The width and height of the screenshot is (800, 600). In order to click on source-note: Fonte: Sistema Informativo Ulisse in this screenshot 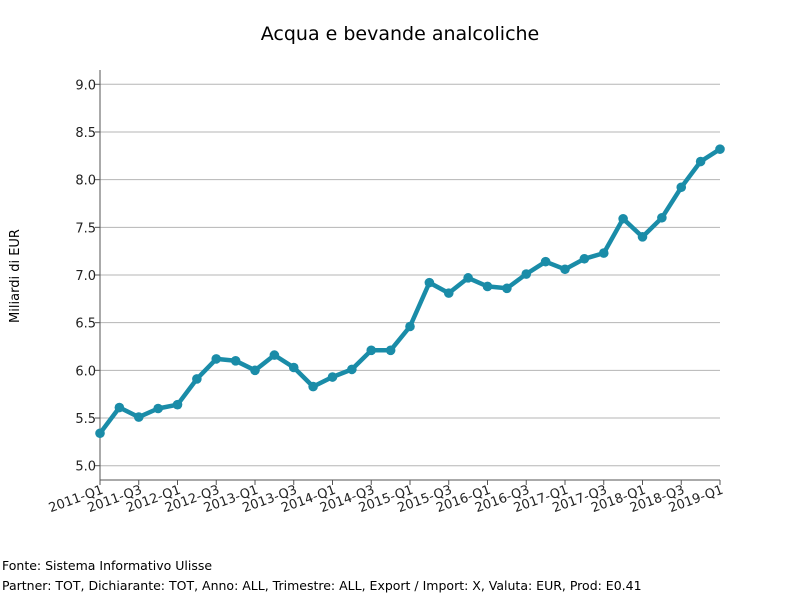, I will do `click(107, 565)`.